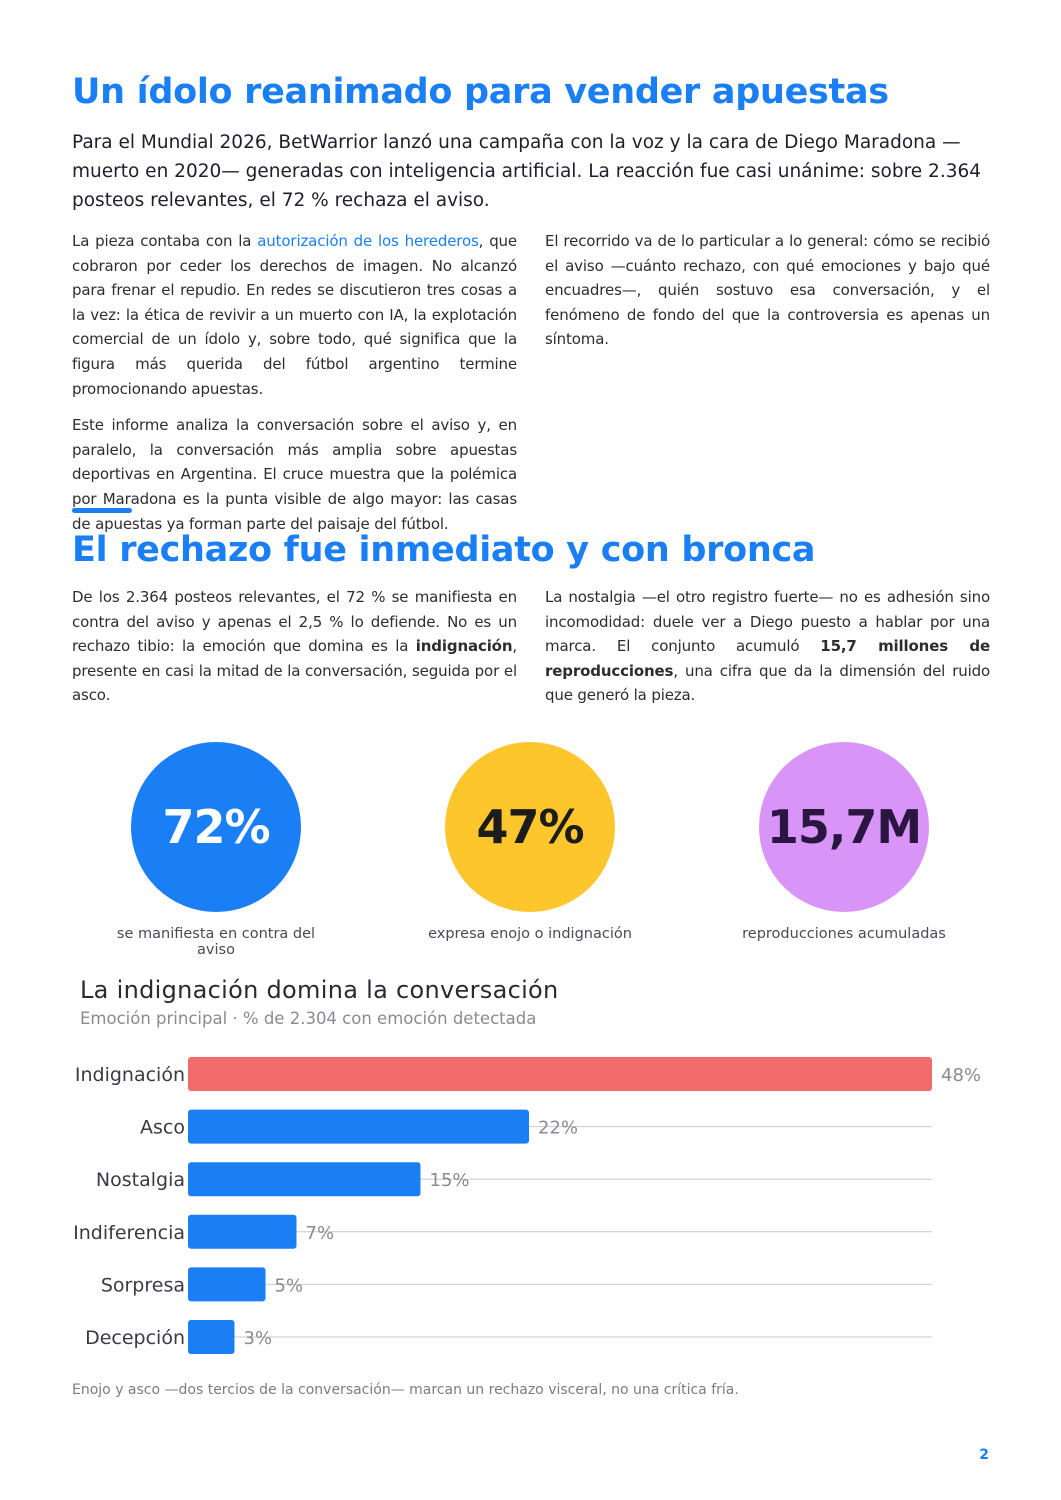 The image size is (1061, 1500). What do you see at coordinates (129, 1233) in the screenshot?
I see `category-label: Indiferencia` at bounding box center [129, 1233].